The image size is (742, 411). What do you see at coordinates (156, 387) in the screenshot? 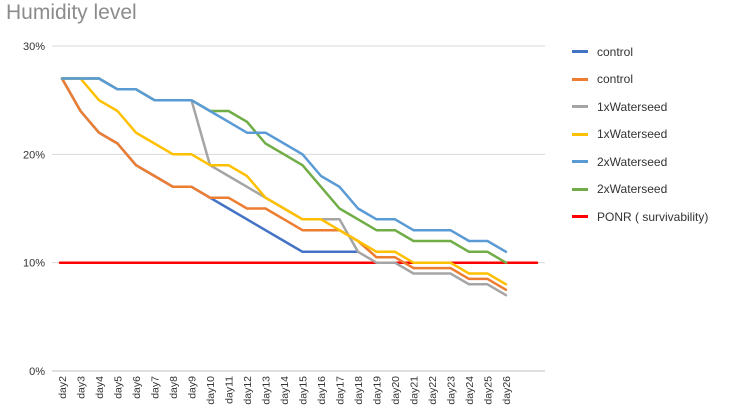
I see `x-tick-label: day7` at bounding box center [156, 387].